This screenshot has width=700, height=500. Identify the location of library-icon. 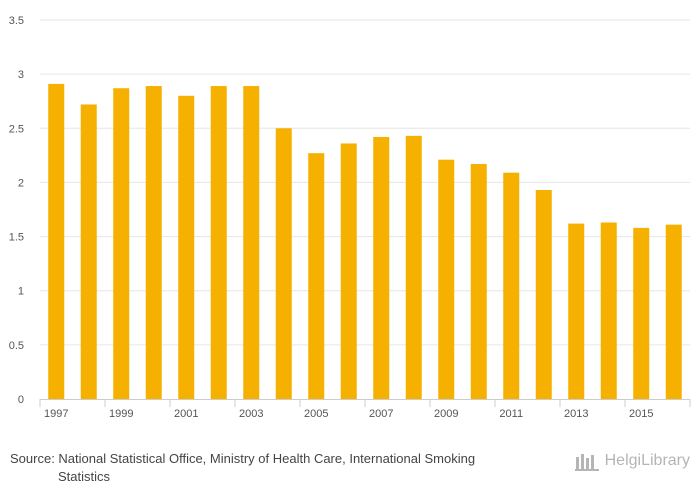
(586, 462).